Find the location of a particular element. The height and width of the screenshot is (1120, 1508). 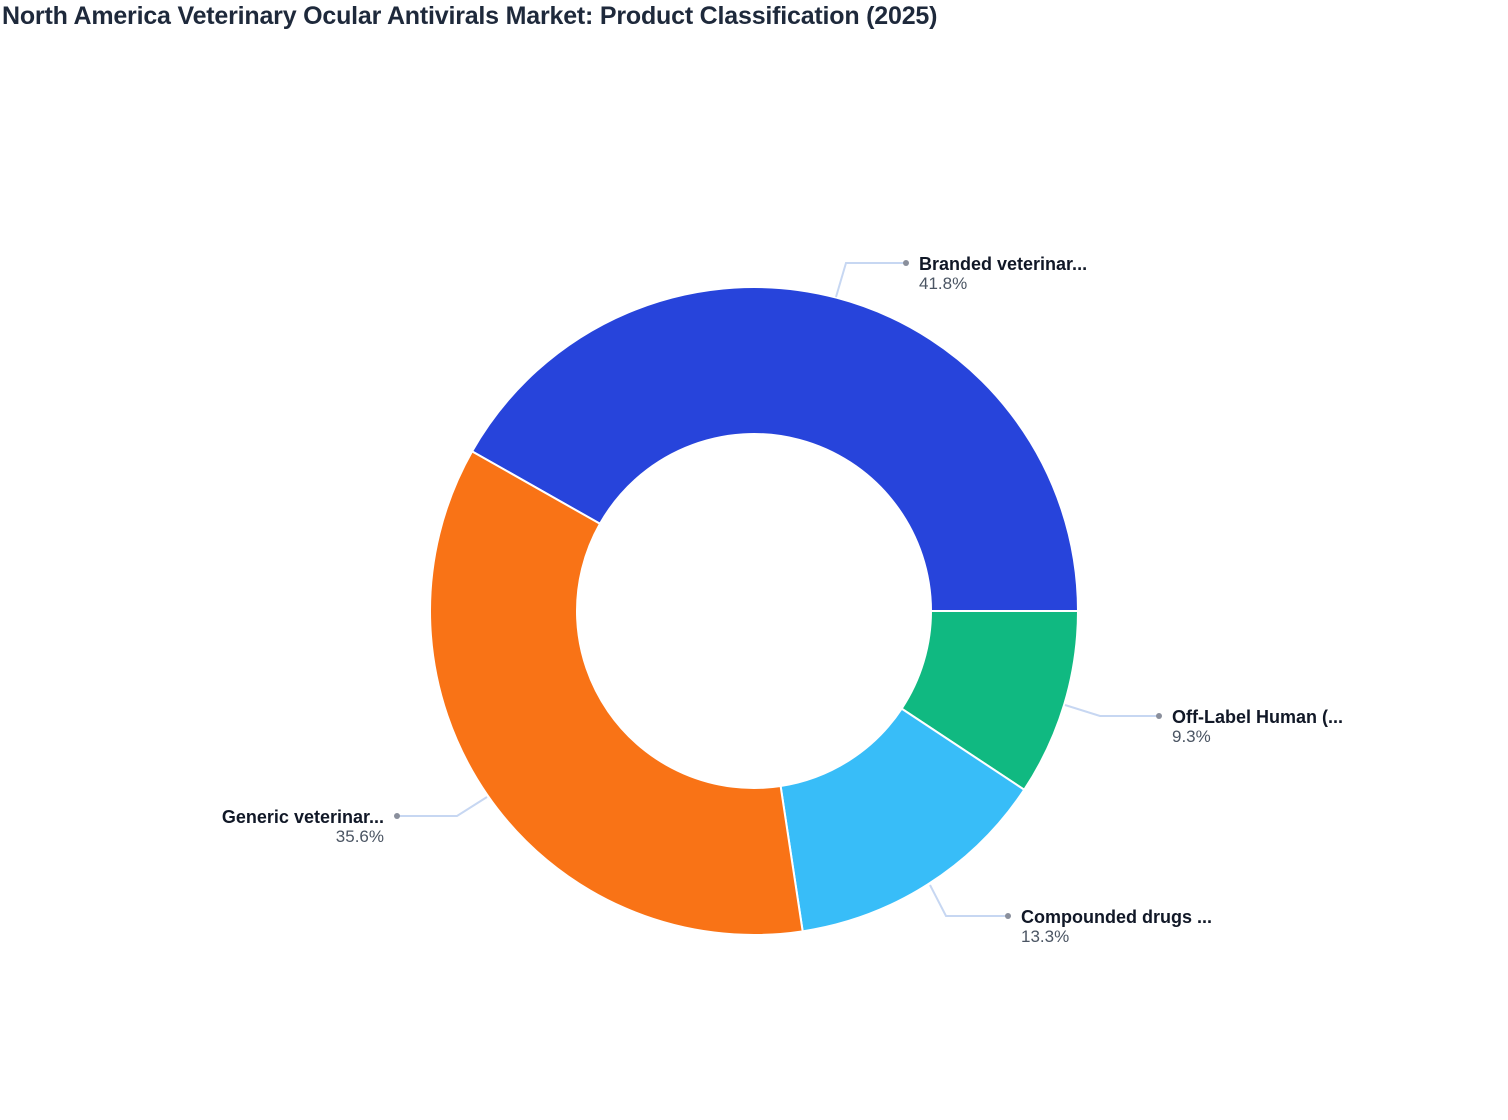

leader-dot-branded is located at coordinates (906, 263).